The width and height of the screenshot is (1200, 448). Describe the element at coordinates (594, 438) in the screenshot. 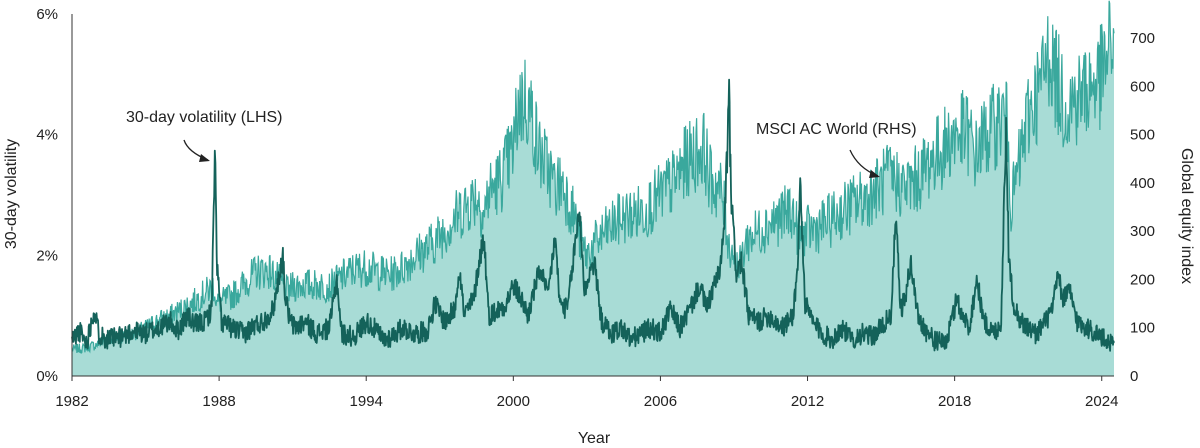

I see `x-axis-title: Year` at that location.